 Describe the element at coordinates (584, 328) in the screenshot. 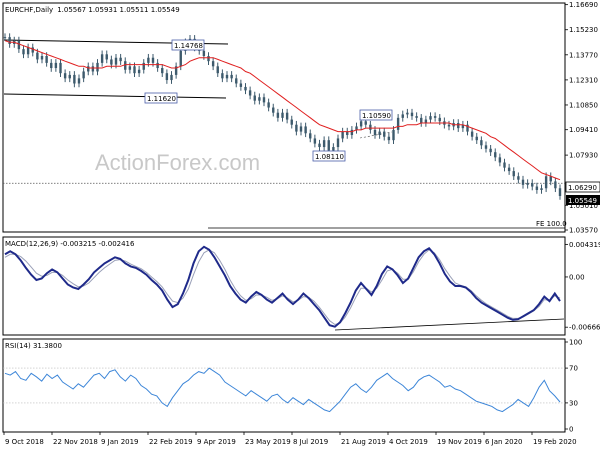

I see `macd-axis-label: -0.006663` at that location.